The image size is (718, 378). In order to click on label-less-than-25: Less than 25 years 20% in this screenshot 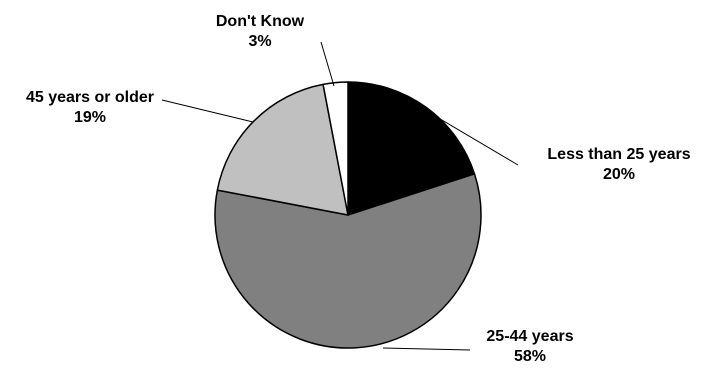, I will do `click(618, 165)`.